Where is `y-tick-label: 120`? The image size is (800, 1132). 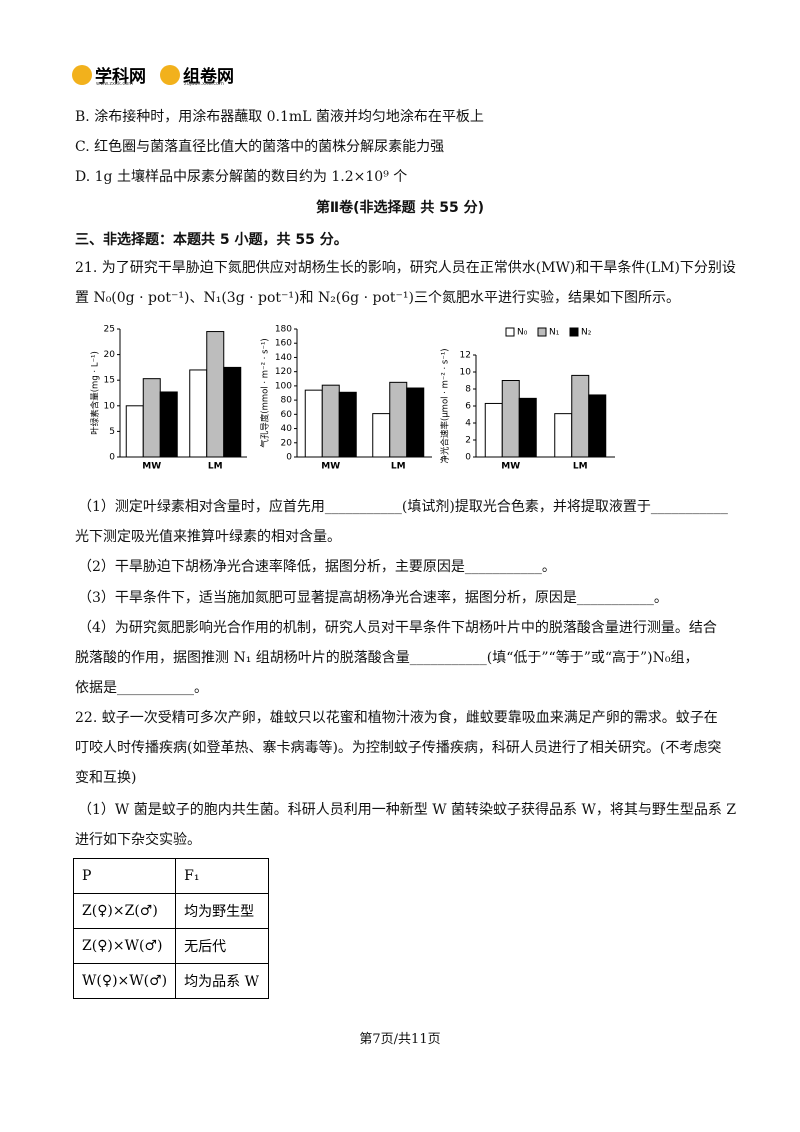
y-tick-label: 120 is located at coordinates (283, 372).